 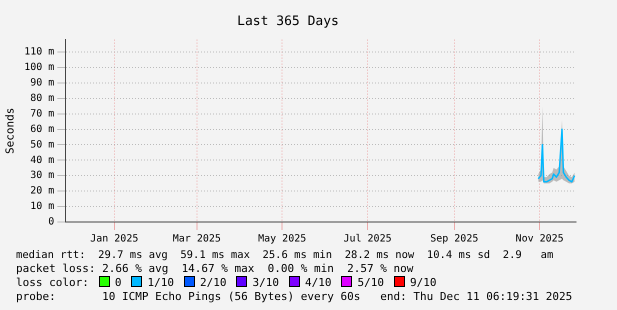 I want to click on y-tick-label: 40 m, so click(x=42, y=160).